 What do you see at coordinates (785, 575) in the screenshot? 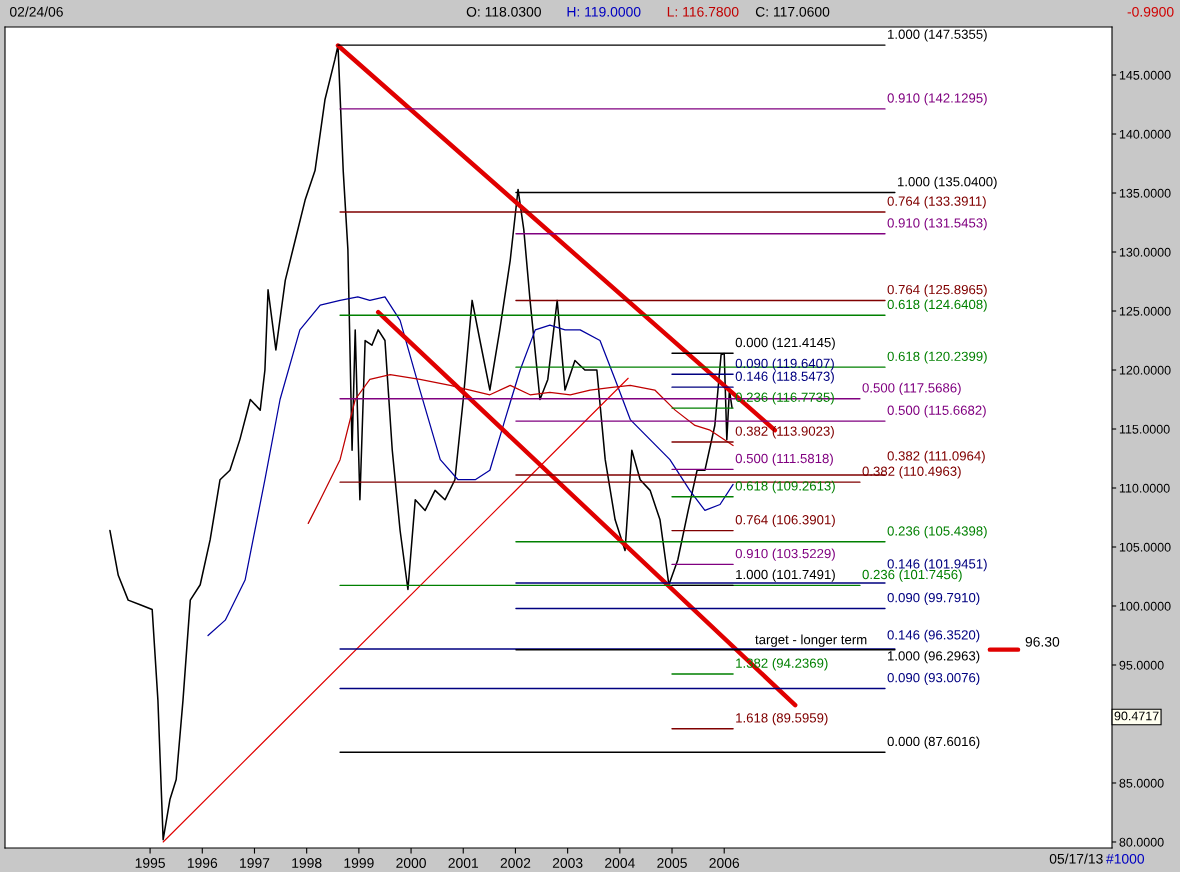
I see `annotation: 1.000 (101.7491)` at bounding box center [785, 575].